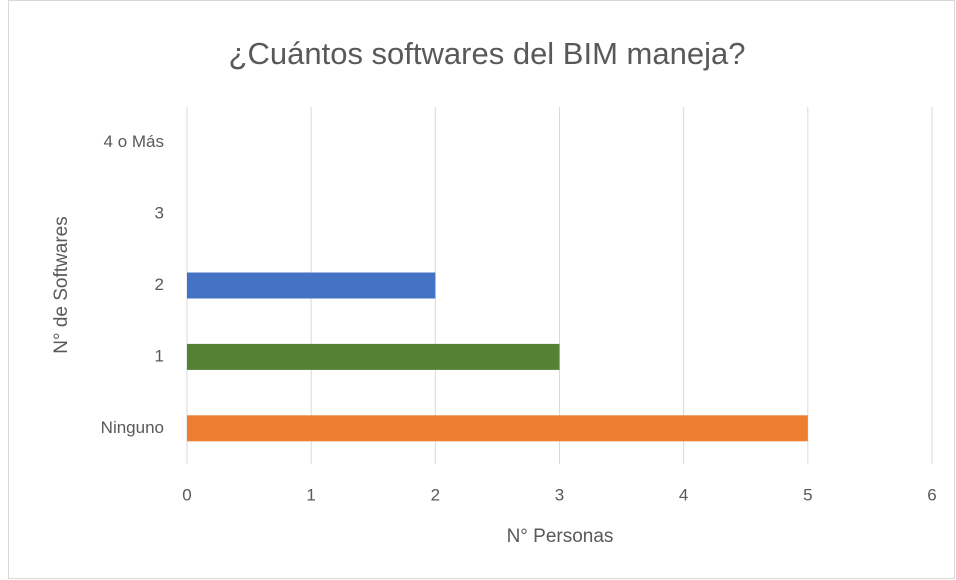  What do you see at coordinates (559, 494) in the screenshot?
I see `x-tick-label: 3` at bounding box center [559, 494].